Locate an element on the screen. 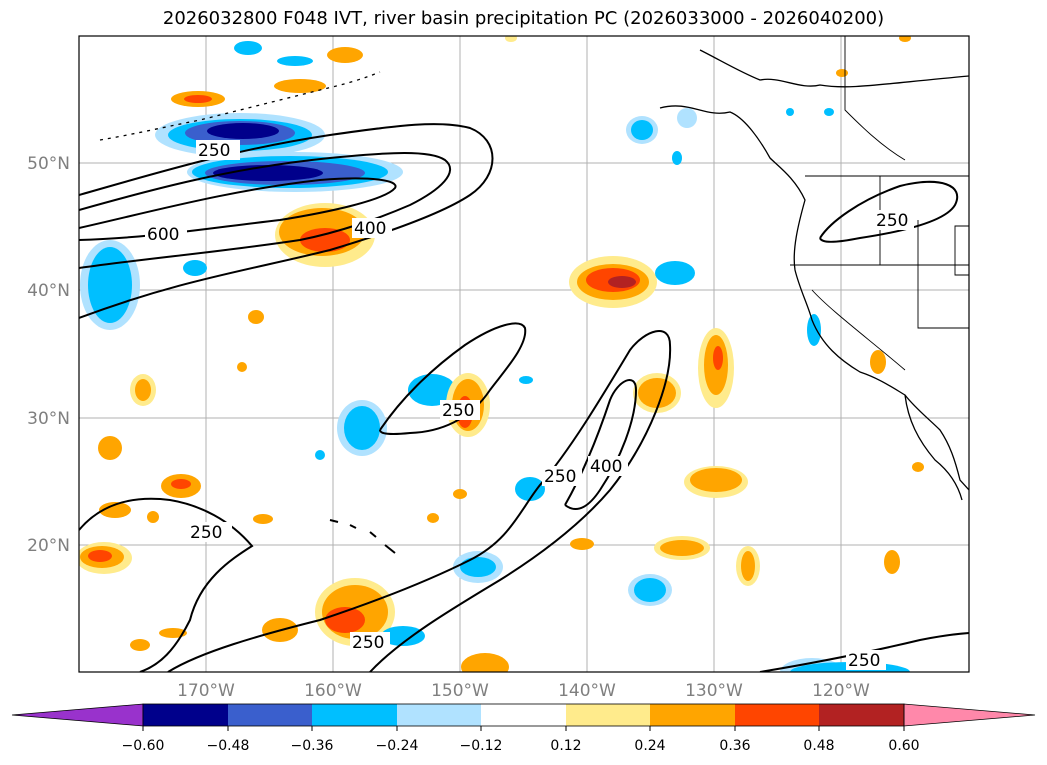 The image size is (1047, 765). alaska-coast is located at coordinates (834, 68).